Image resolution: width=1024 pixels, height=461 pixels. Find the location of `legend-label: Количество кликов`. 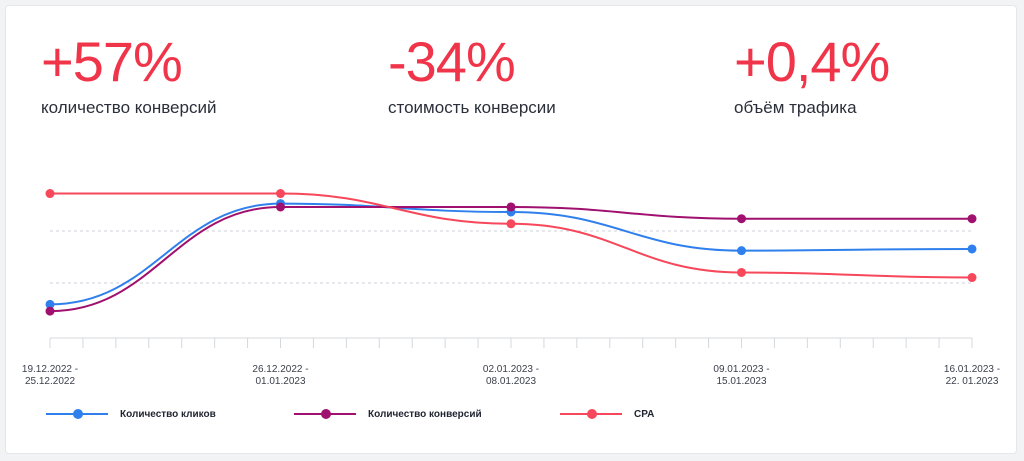

legend-label: Количество кликов is located at coordinates (168, 414).